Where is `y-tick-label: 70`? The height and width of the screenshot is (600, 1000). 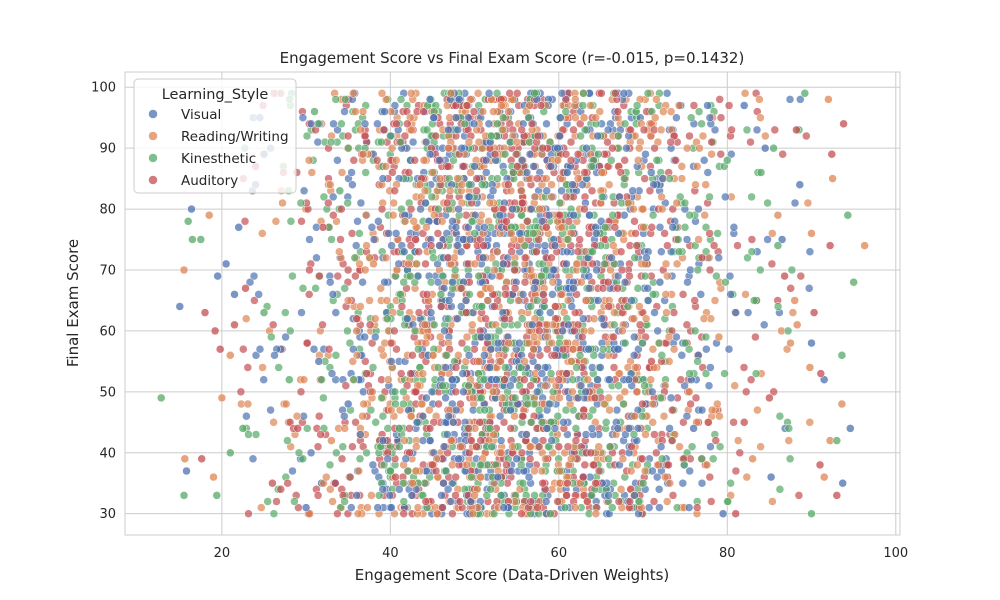 y-tick-label: 70 is located at coordinates (107, 270).